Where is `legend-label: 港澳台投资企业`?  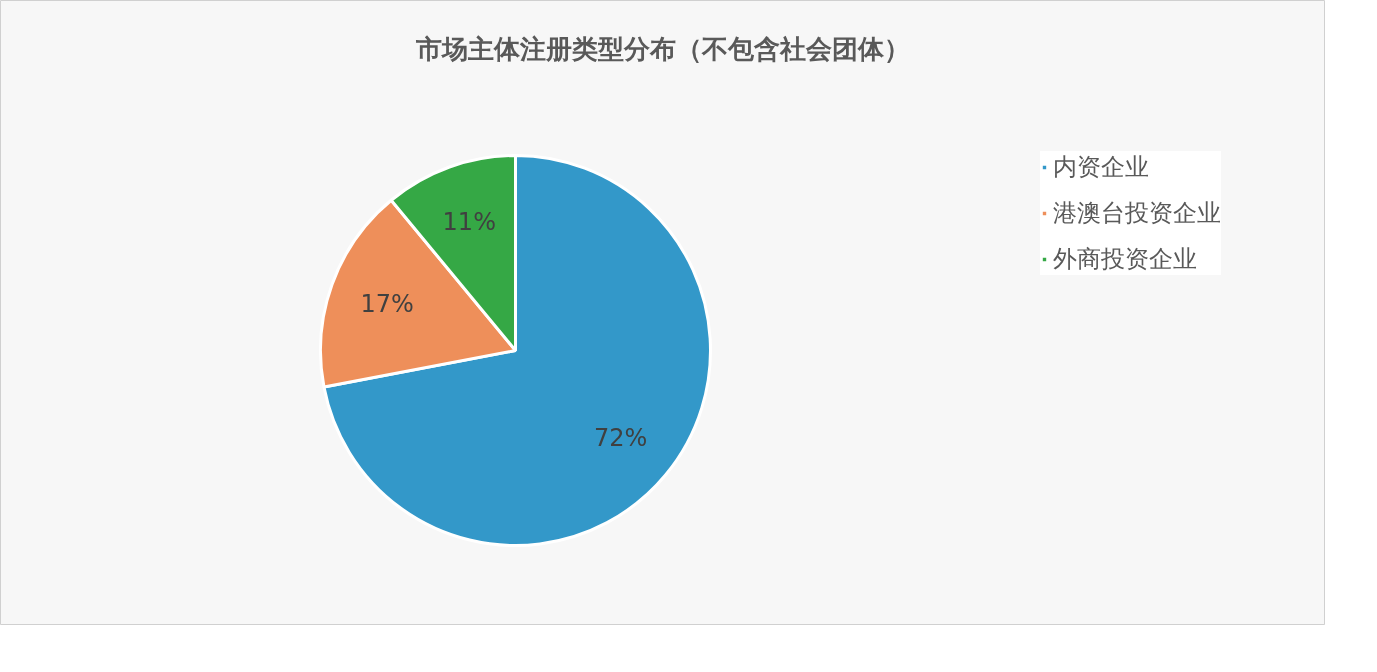
legend-label: 港澳台投资企业 is located at coordinates (1137, 213).